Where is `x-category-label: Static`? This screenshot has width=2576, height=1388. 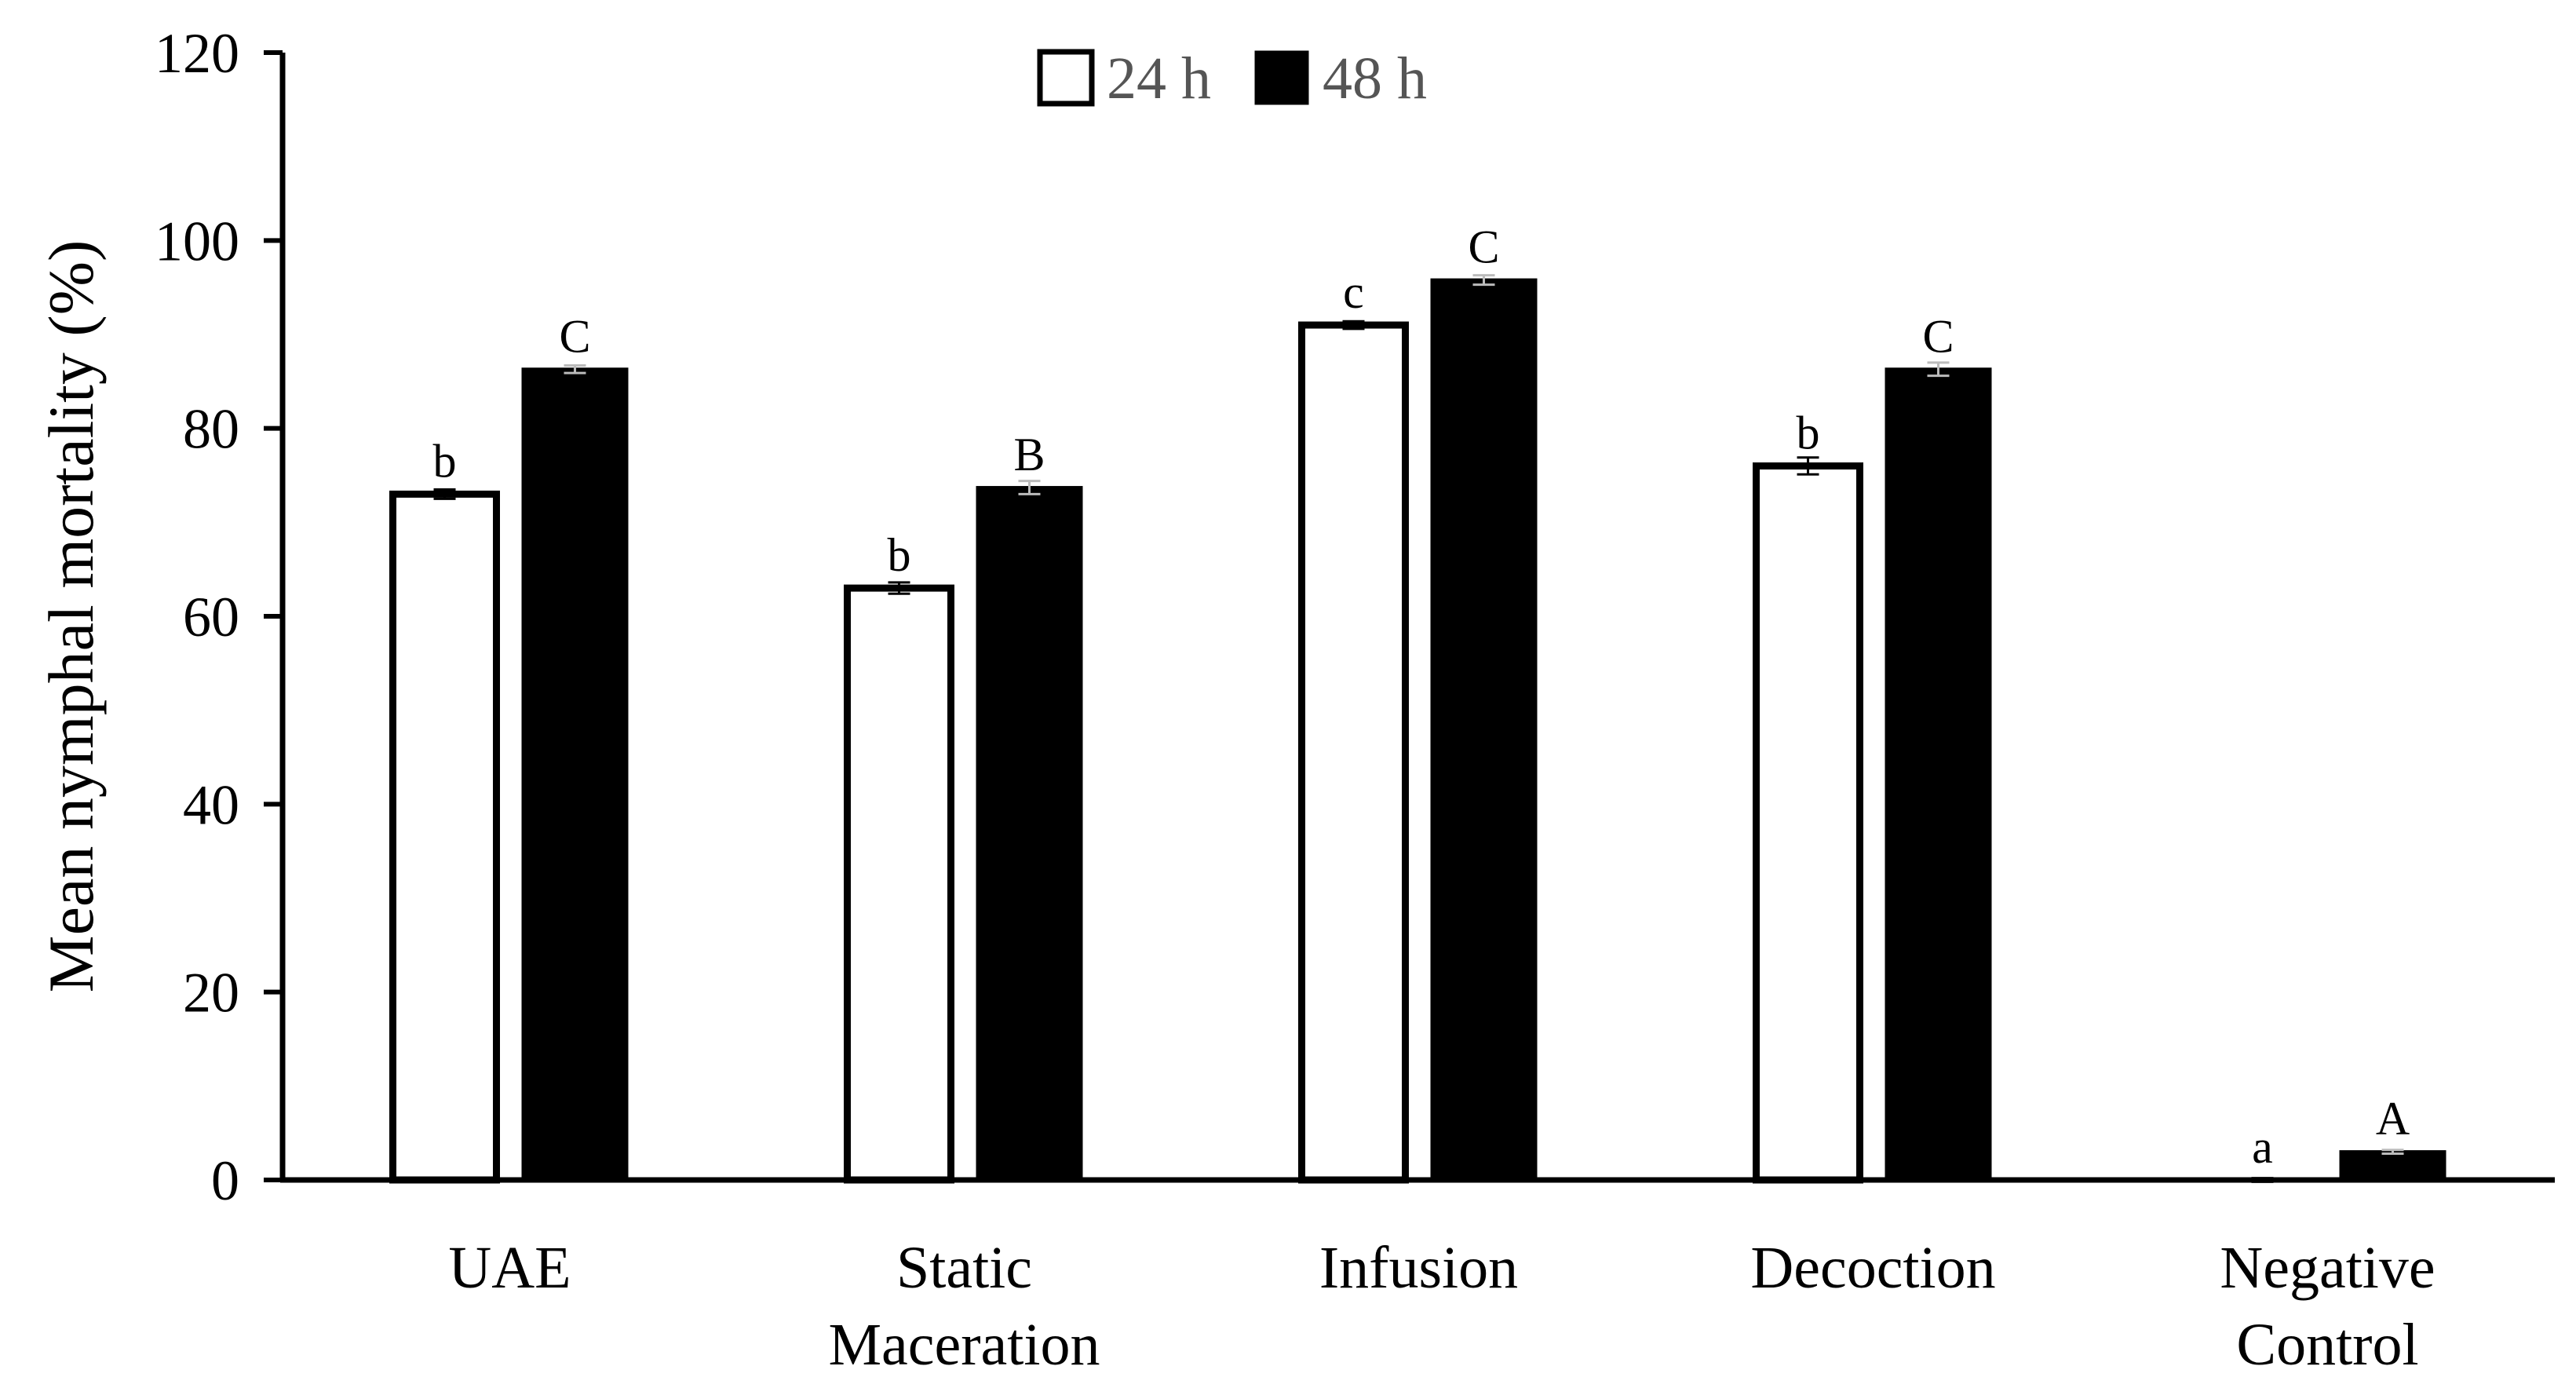 x-category-label: Static is located at coordinates (964, 1268).